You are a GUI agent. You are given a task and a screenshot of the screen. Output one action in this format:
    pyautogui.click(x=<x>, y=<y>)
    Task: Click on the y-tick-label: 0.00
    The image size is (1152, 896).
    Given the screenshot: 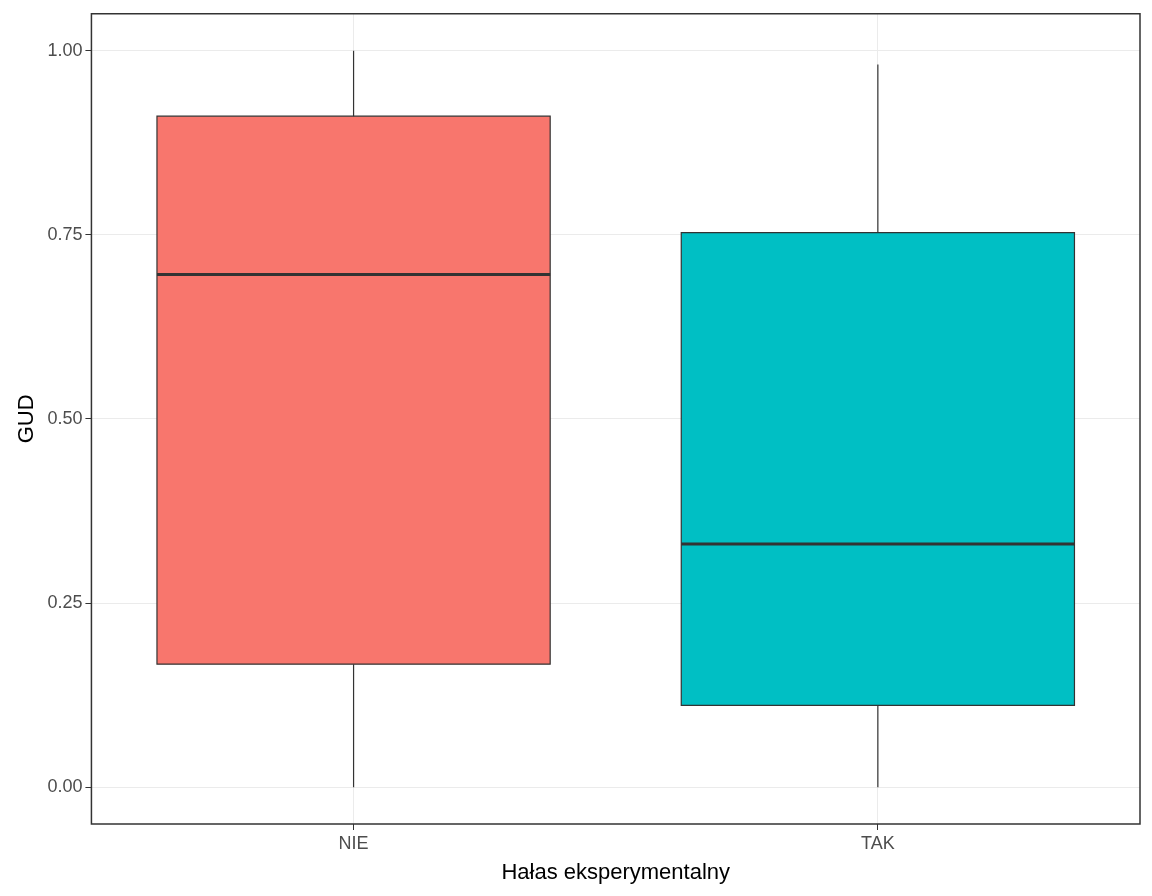 What is the action you would take?
    pyautogui.click(x=65, y=786)
    